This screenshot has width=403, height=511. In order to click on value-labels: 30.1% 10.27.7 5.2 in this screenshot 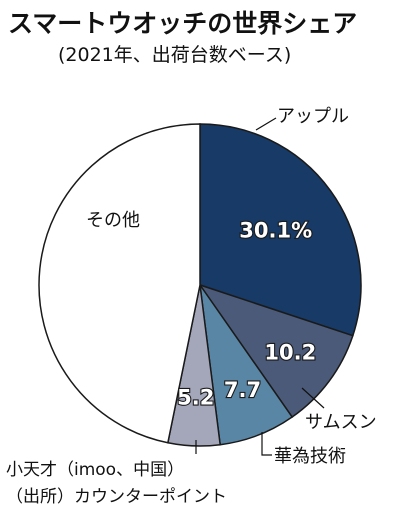, I will do `click(246, 313)`.